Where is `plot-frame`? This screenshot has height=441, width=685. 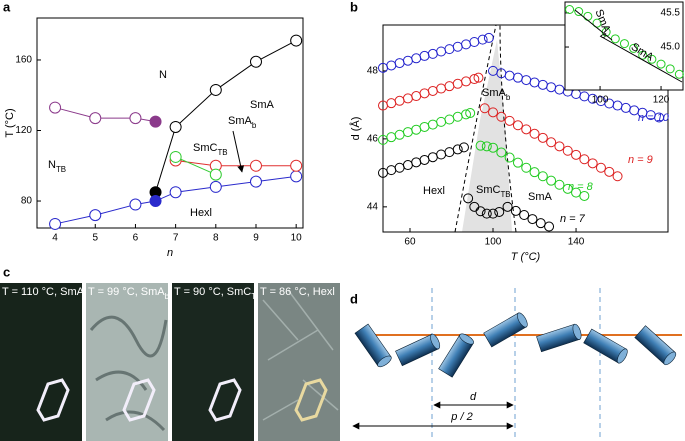 plot-frame is located at coordinates (624, 46).